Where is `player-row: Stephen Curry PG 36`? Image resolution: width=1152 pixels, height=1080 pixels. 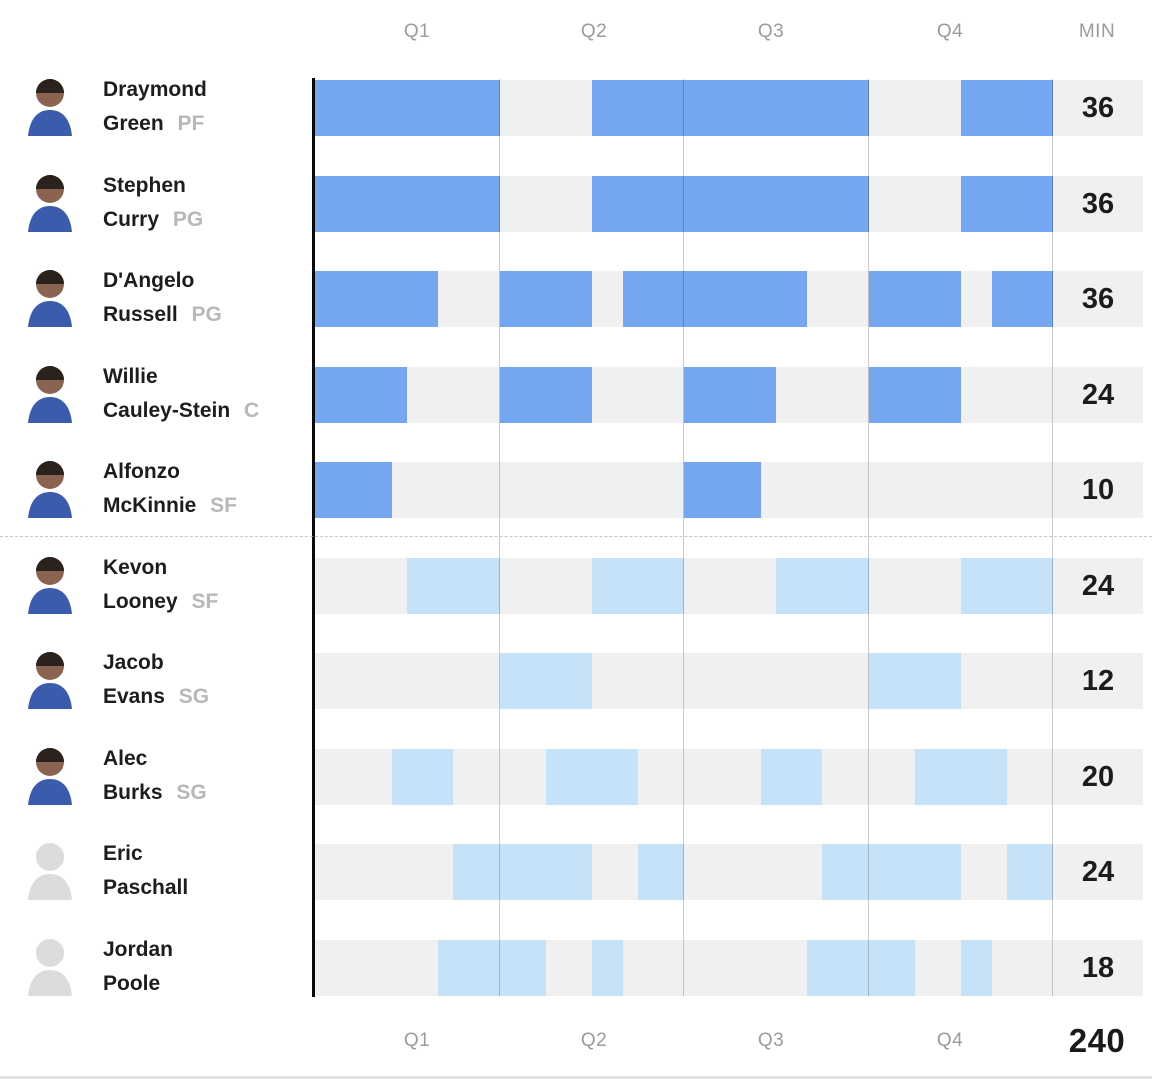 player-row: Stephen Curry PG 36 is located at coordinates (576, 203).